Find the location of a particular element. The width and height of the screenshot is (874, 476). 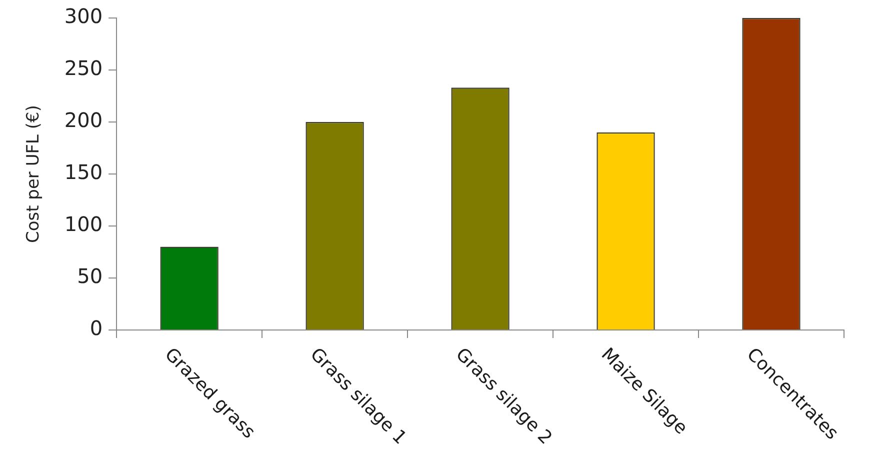

y-tick-label: 300 is located at coordinates (83, 16).